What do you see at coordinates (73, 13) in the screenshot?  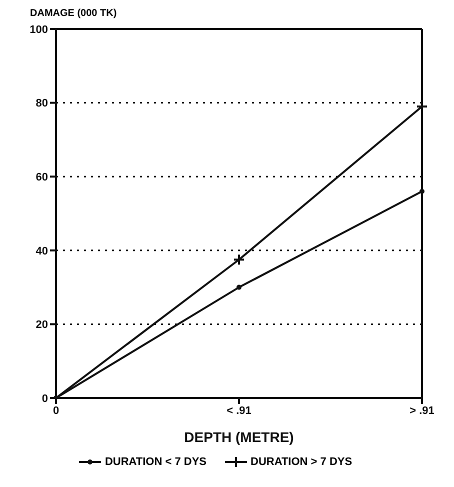 I see `y-axis-title: DAMAGE (000 TK)` at bounding box center [73, 13].